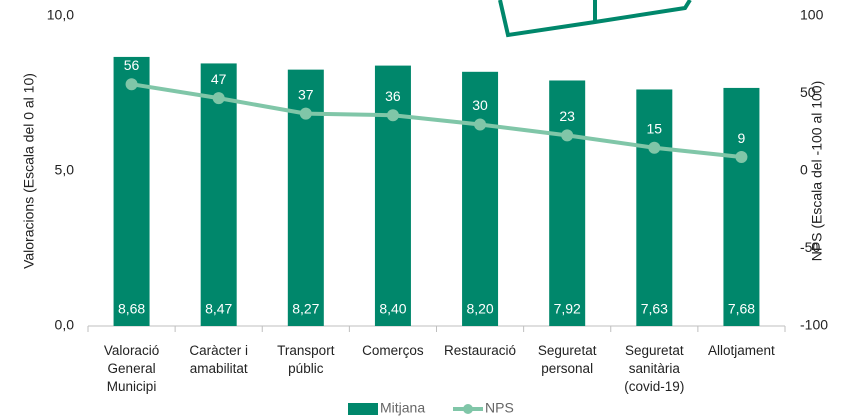  I want to click on bar-value-label: 8,68, so click(131, 309).